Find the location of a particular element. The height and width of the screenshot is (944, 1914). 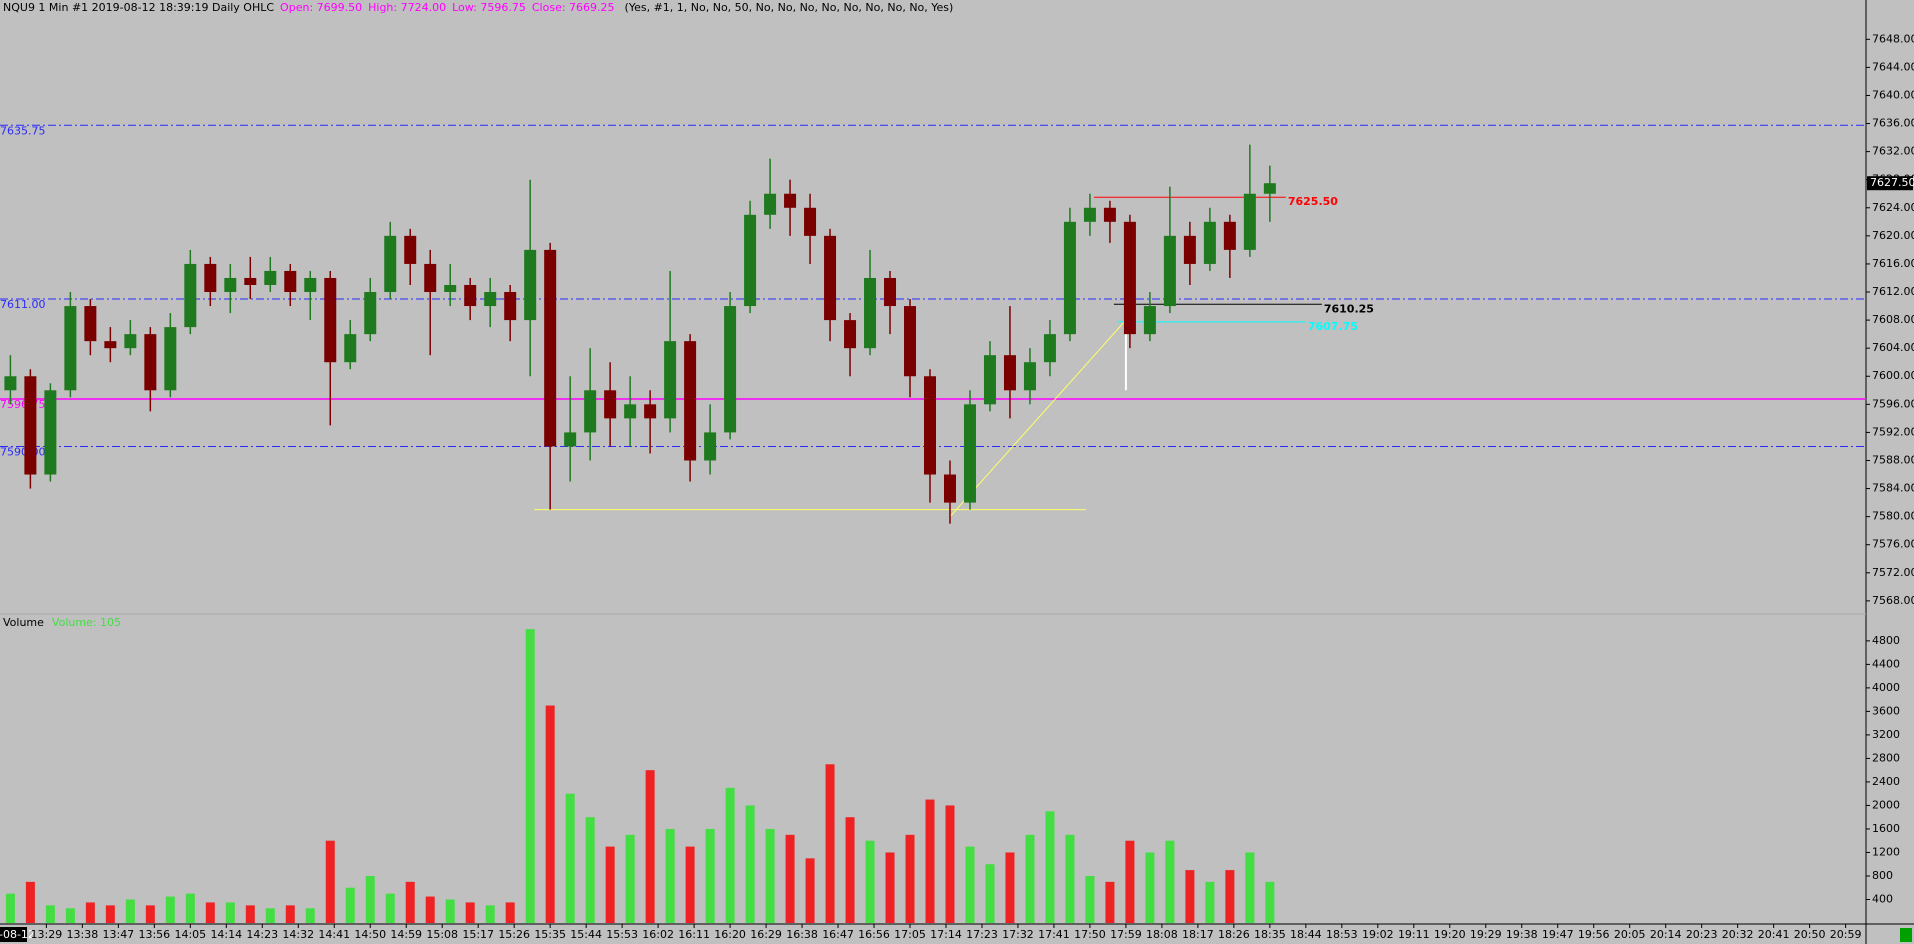

x-tick-label: 15:53 is located at coordinates (622, 934).